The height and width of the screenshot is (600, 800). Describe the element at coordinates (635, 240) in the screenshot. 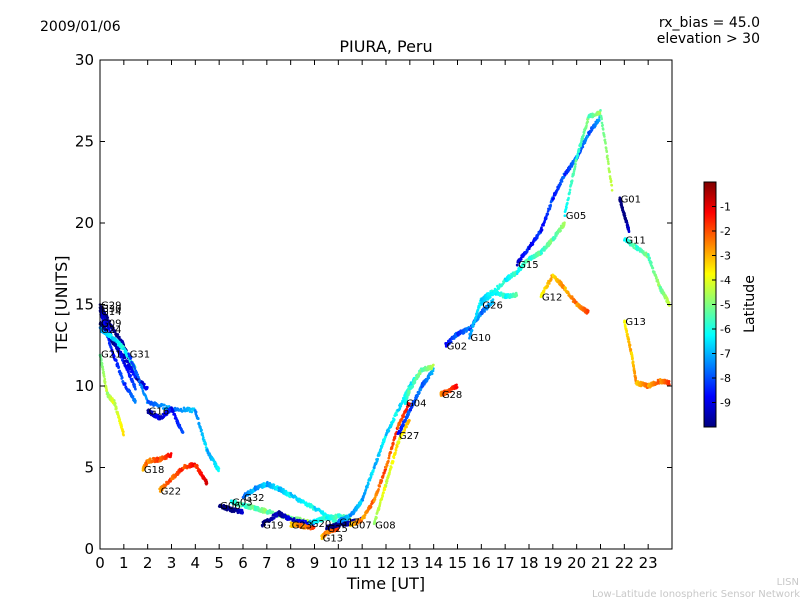

I see `satellite-label: G11` at that location.